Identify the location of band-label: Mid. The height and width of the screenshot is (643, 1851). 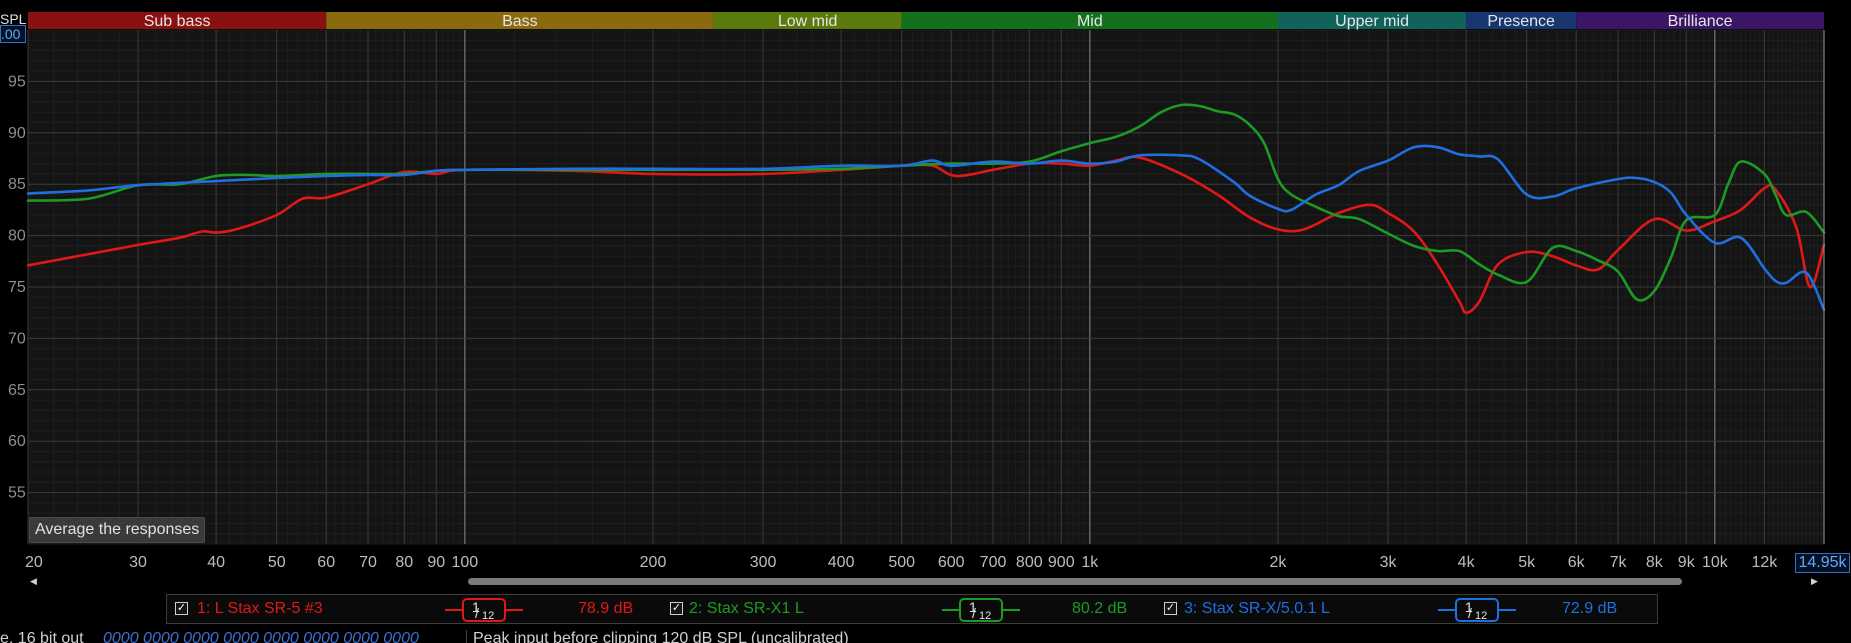
(1090, 21).